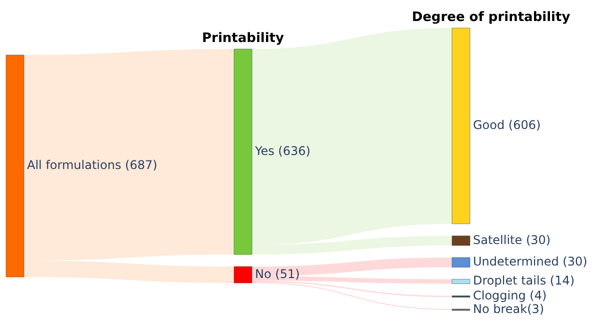 The width and height of the screenshot is (610, 322). Describe the element at coordinates (509, 281) in the screenshot. I see `category-label: Droplet tails` at that location.